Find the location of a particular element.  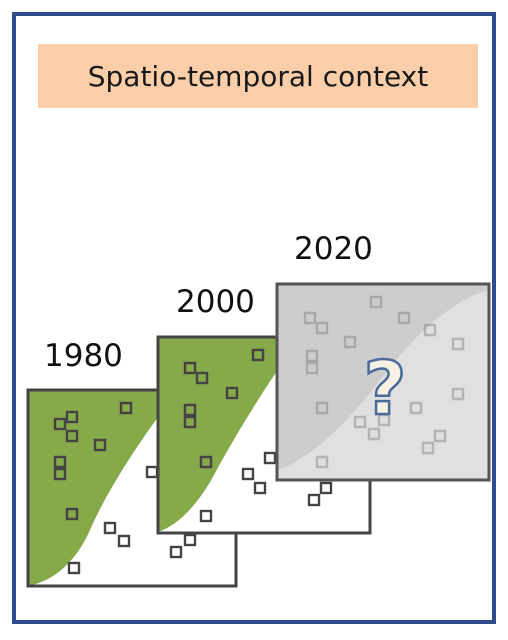

year-label-2000: 2000 is located at coordinates (215, 302).